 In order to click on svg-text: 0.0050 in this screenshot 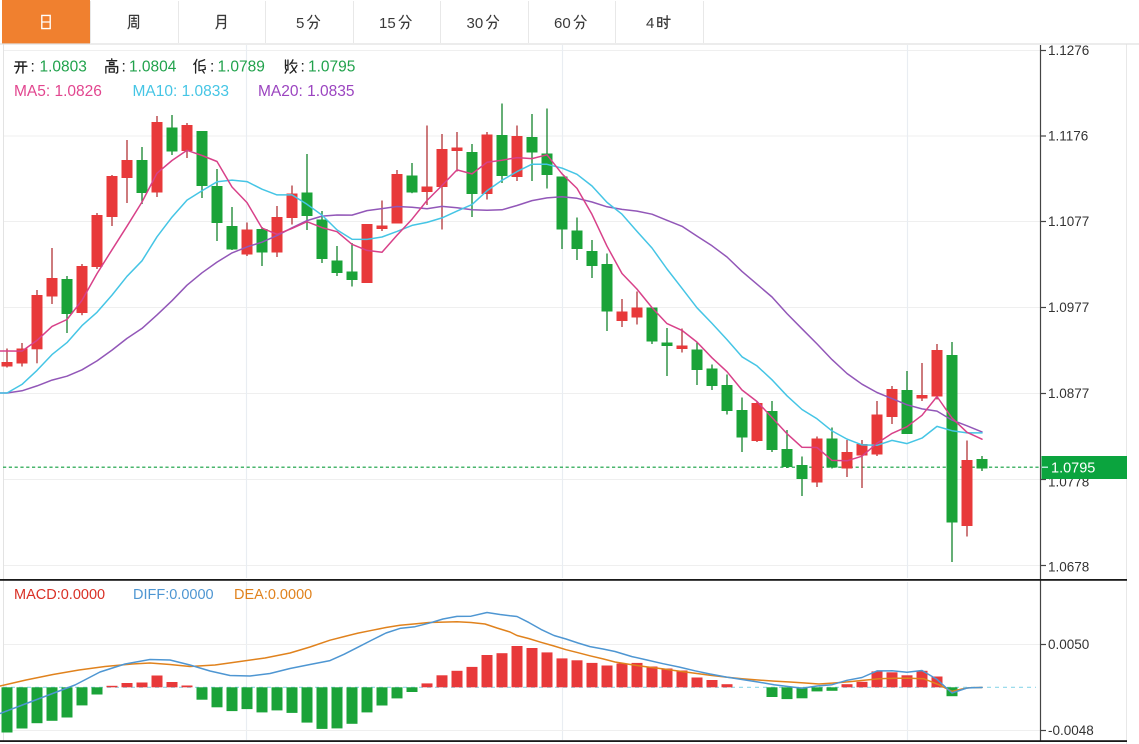, I will do `click(1068, 644)`.